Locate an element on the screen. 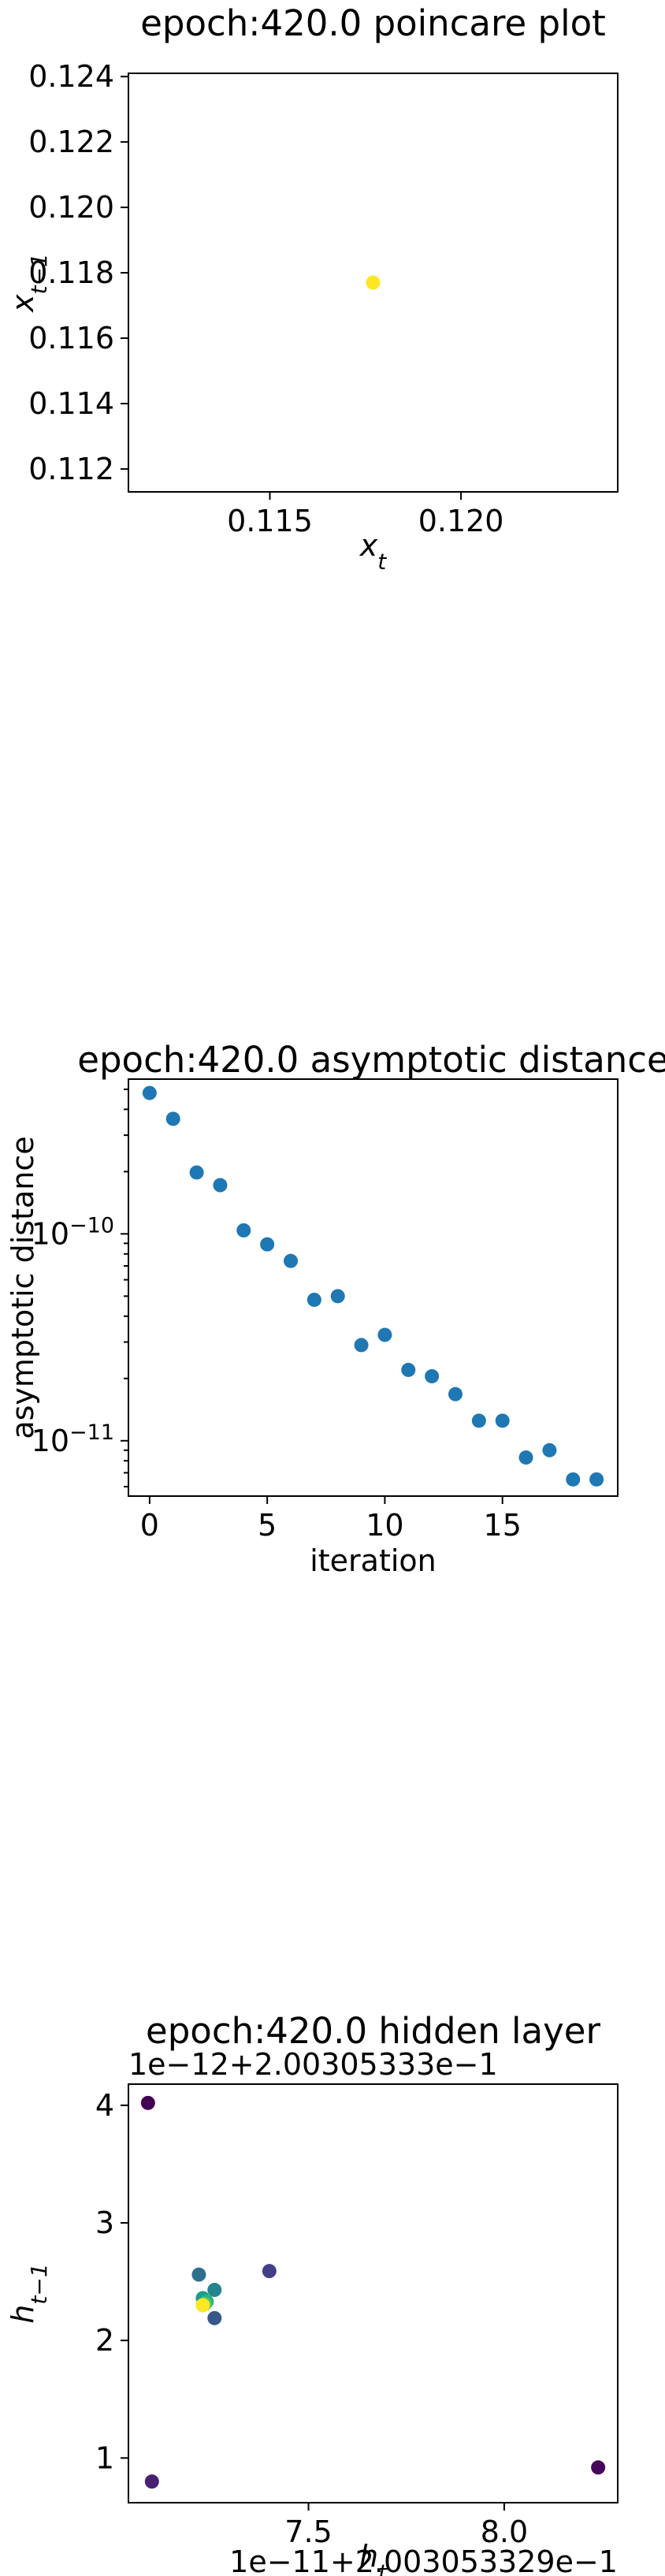 The image size is (665, 2576). y-tick-label: 0.124 is located at coordinates (71, 76).